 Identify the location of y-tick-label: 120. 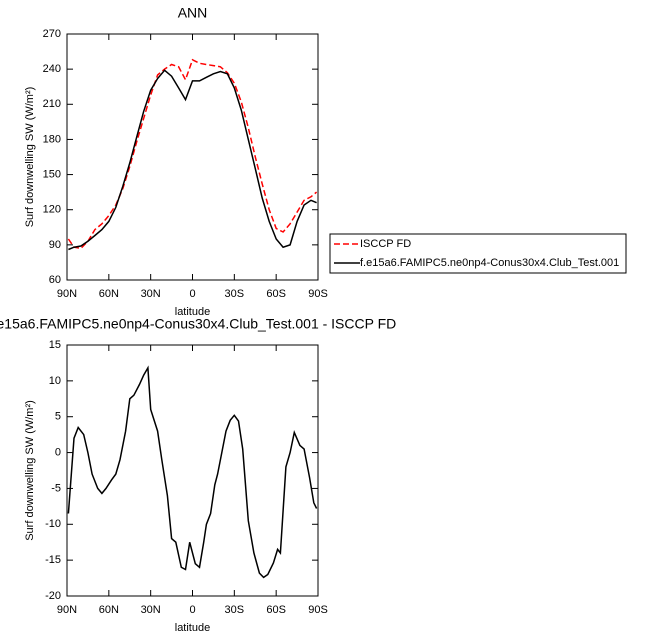
(52, 210).